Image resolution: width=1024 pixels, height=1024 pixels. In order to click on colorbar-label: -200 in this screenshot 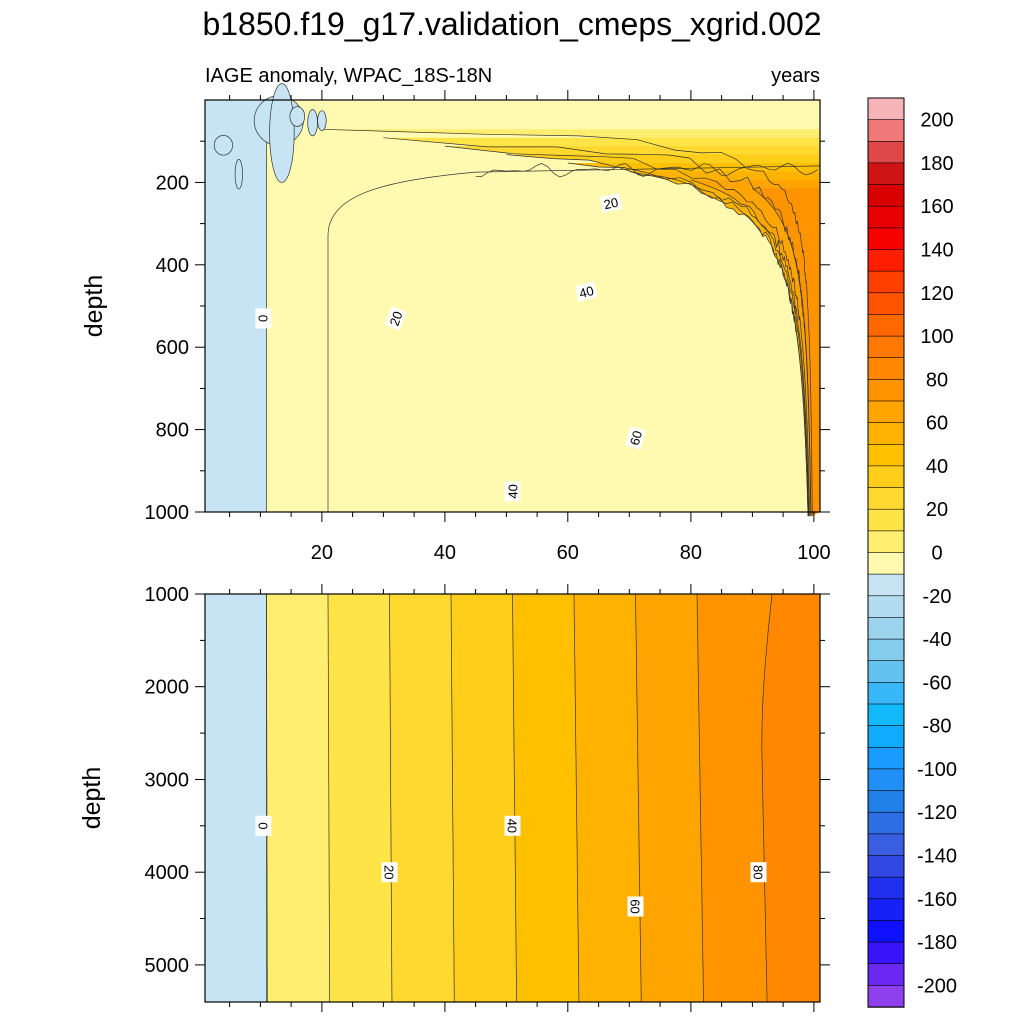, I will do `click(937, 986)`.